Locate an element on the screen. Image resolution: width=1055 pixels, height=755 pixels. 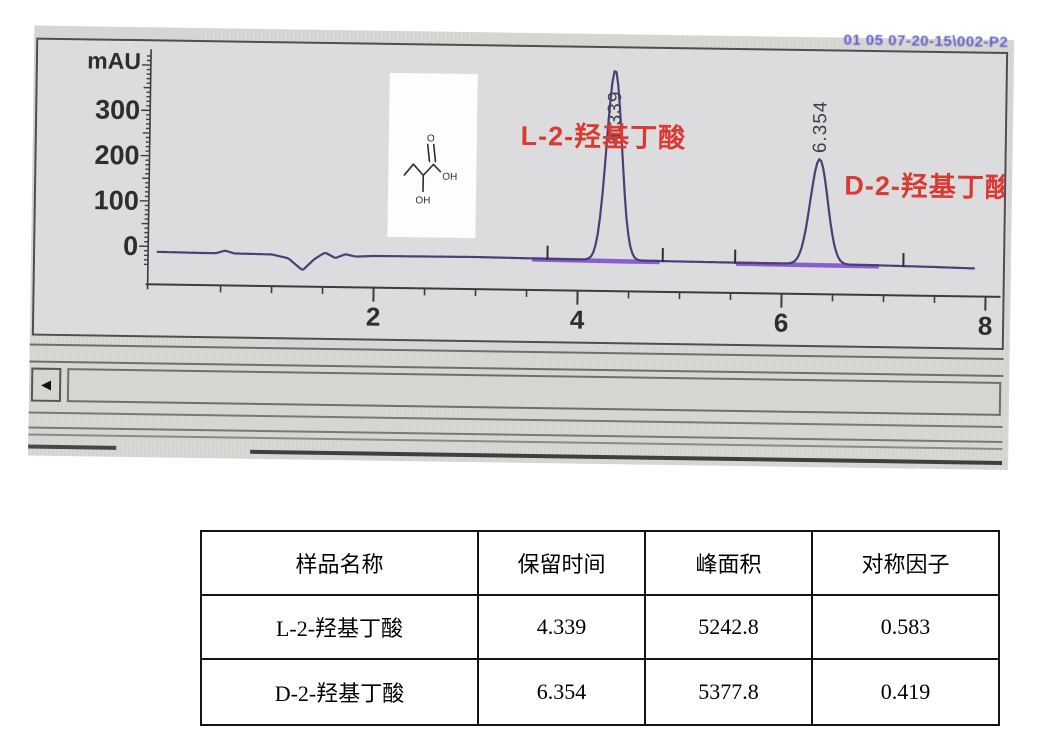
svg-text: 6 is located at coordinates (781, 323).